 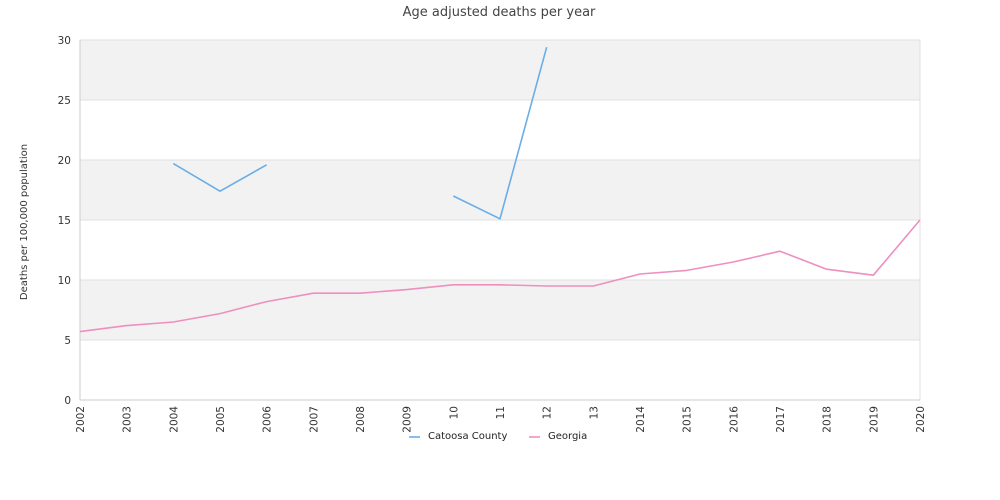 What do you see at coordinates (548, 412) in the screenshot?
I see `x-tick-label: 12` at bounding box center [548, 412].